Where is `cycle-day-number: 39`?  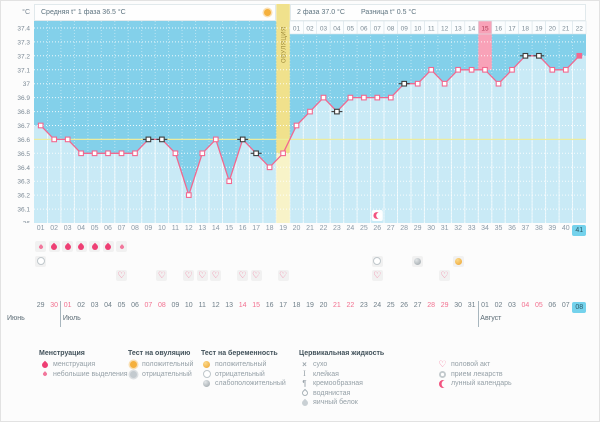
cycle-day-number: 39 is located at coordinates (552, 228).